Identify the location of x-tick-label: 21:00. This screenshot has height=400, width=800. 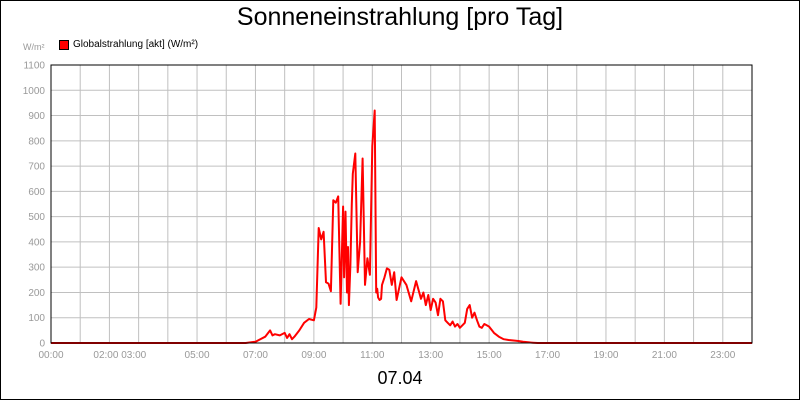
(664, 355).